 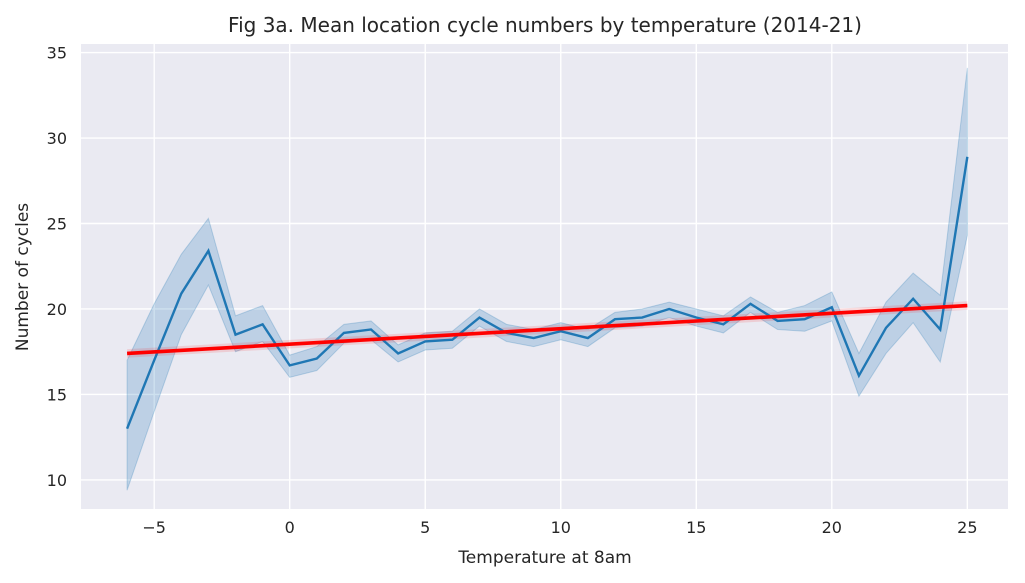 I want to click on x-tick-label: 20, so click(x=832, y=527).